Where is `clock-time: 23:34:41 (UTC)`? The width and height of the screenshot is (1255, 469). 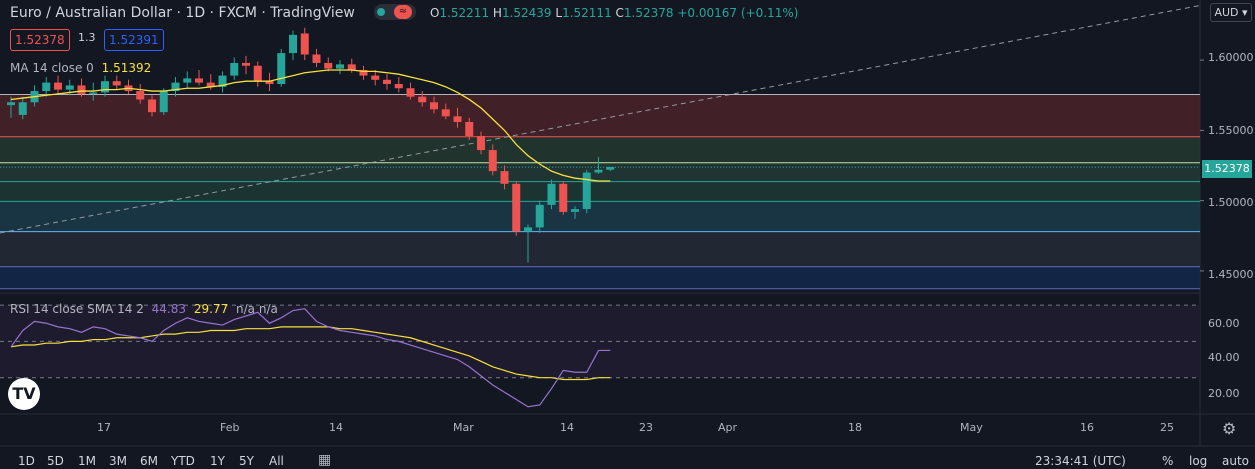 clock-time: 23:34:41 (UTC) is located at coordinates (1080, 461).